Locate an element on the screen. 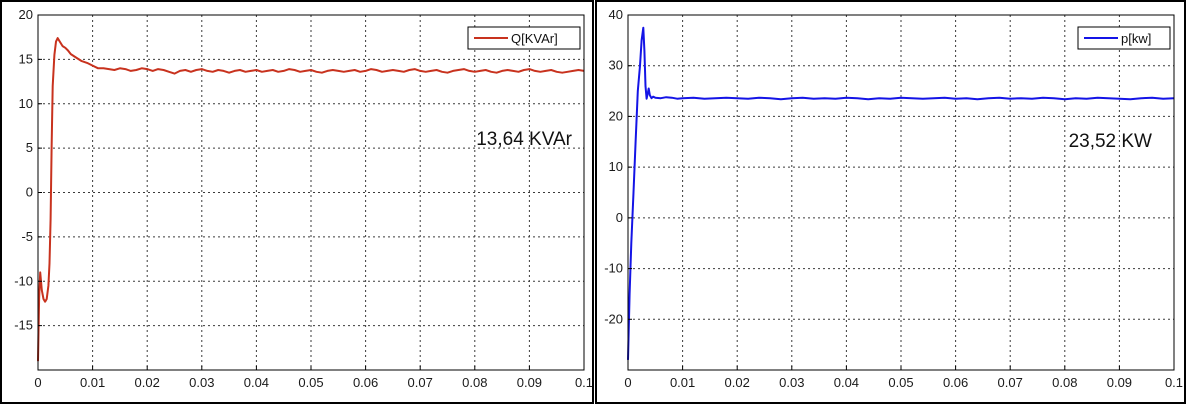  chart-q-x-ticks: 0 0.01 0.02 0.03 0.04 0.05 0.06 0.07 0.08 0.09 0.1 is located at coordinates (313, 378).